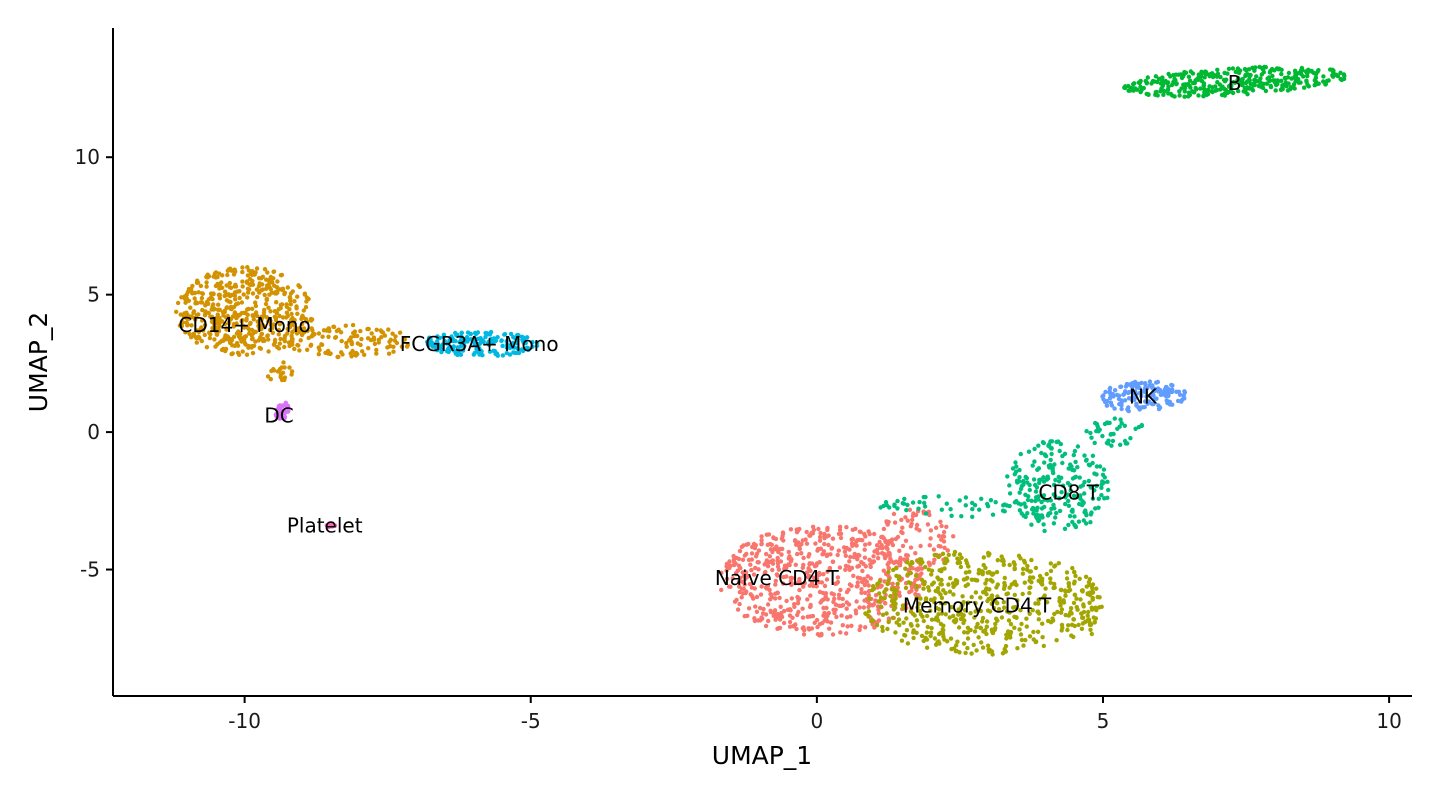  What do you see at coordinates (331, 525) in the screenshot?
I see `cluster-points-platelet` at bounding box center [331, 525].